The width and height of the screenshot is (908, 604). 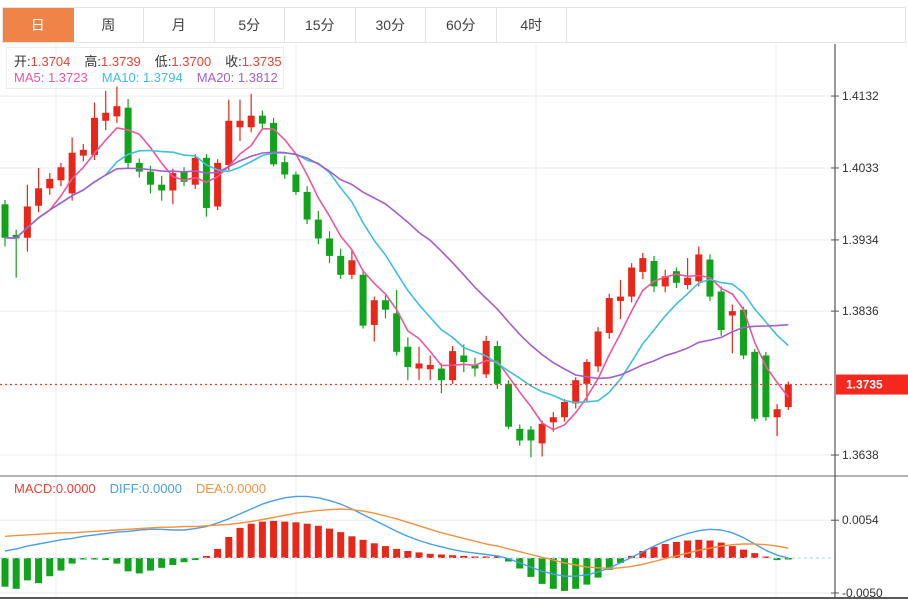 What do you see at coordinates (396, 539) in the screenshot?
I see `dea-line` at bounding box center [396, 539].